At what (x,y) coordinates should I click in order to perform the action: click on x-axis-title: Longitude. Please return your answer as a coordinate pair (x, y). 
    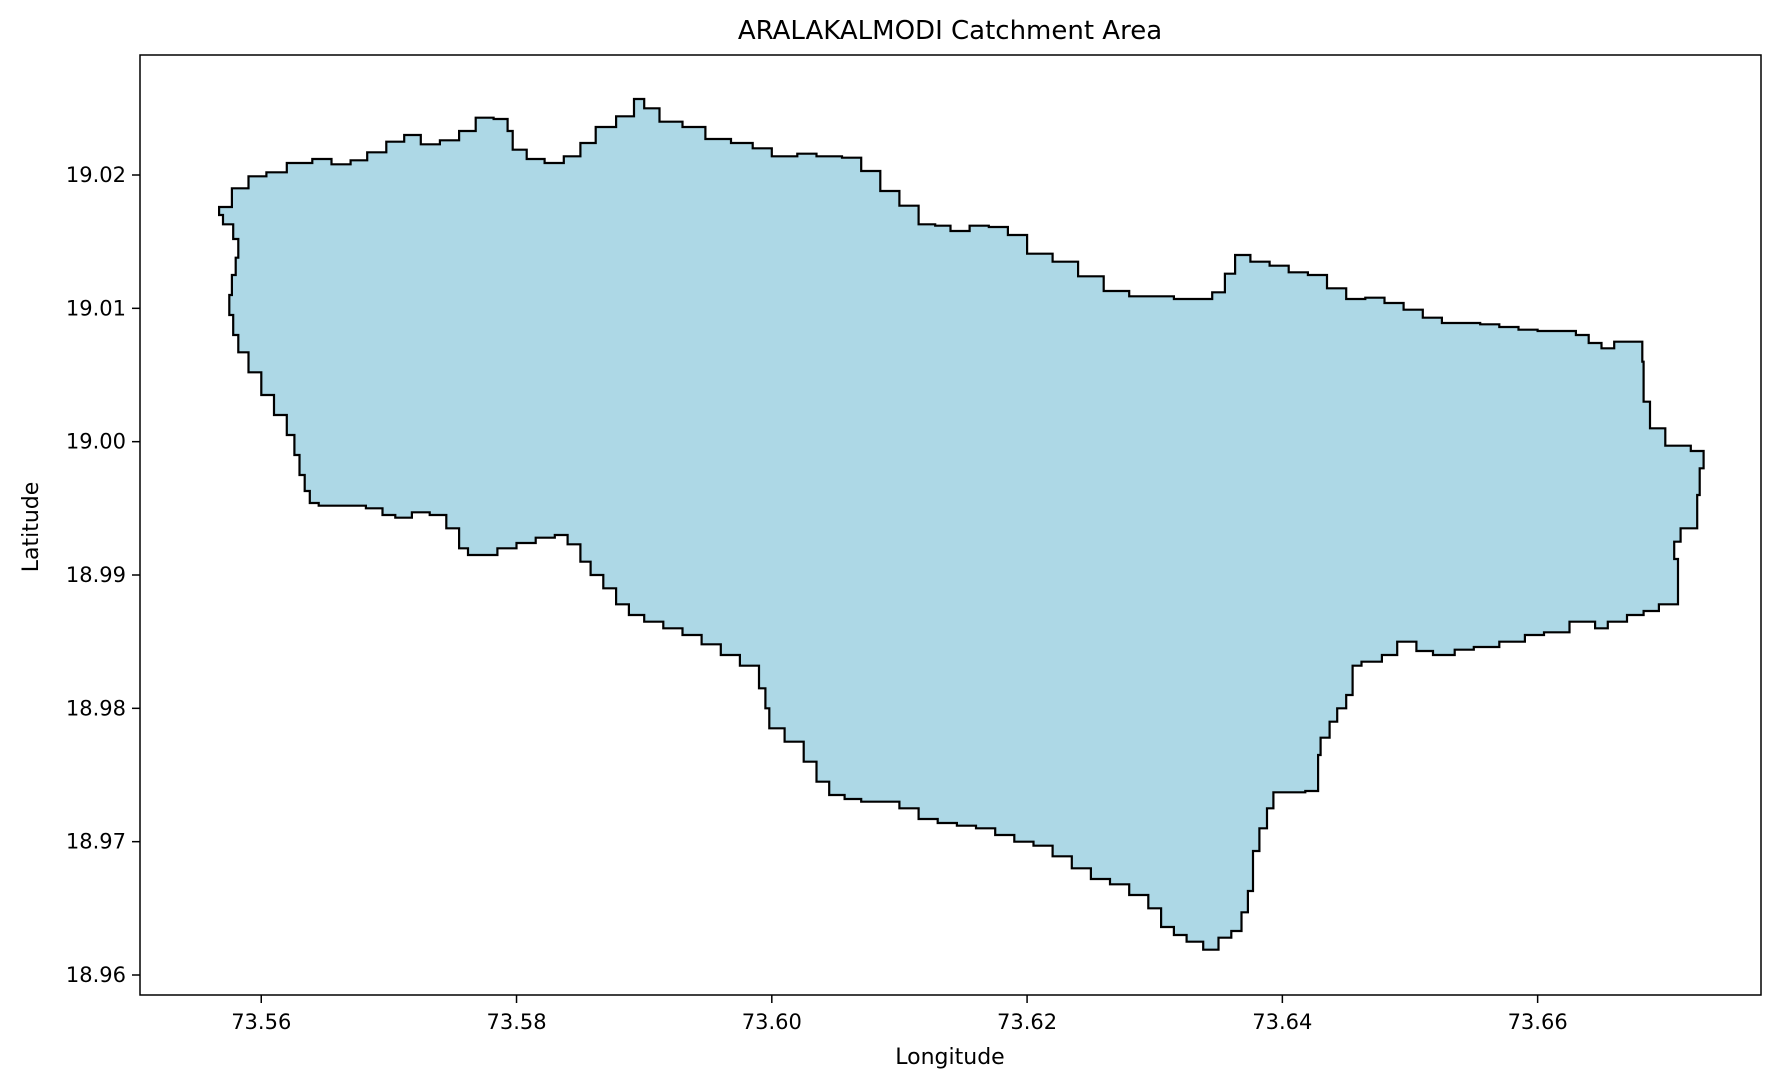
    Looking at the image, I should click on (949, 1057).